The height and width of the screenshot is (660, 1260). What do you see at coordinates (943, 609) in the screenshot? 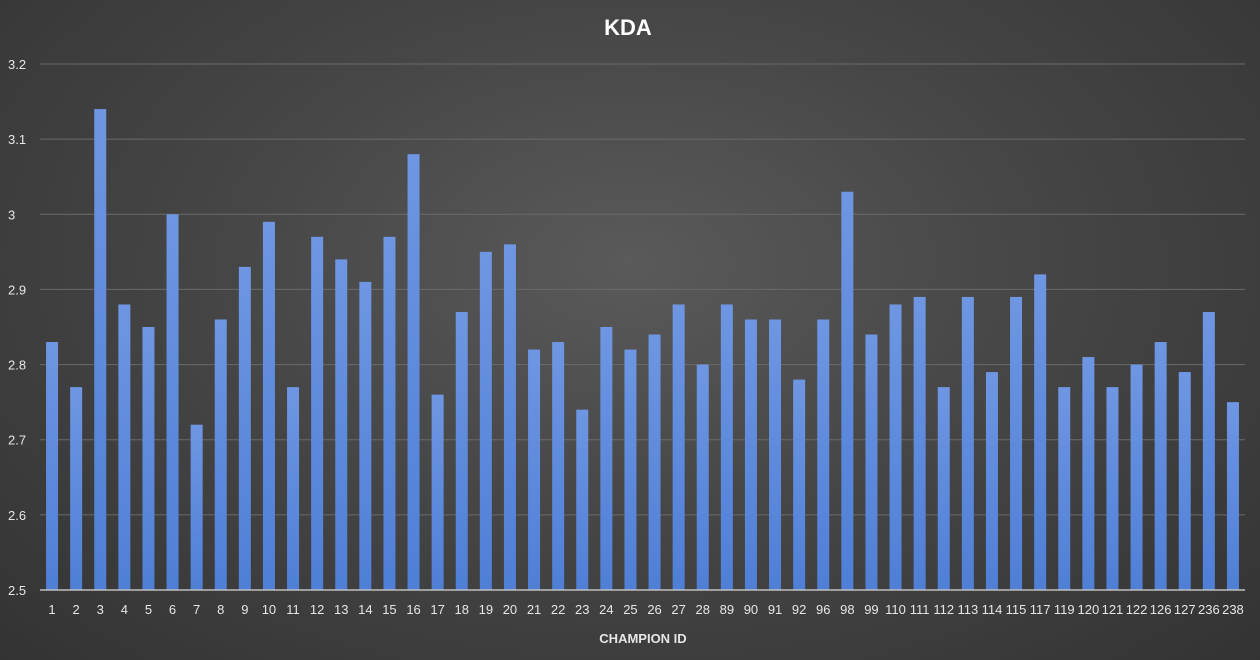
I see `x-tick-label: 112` at bounding box center [943, 609].